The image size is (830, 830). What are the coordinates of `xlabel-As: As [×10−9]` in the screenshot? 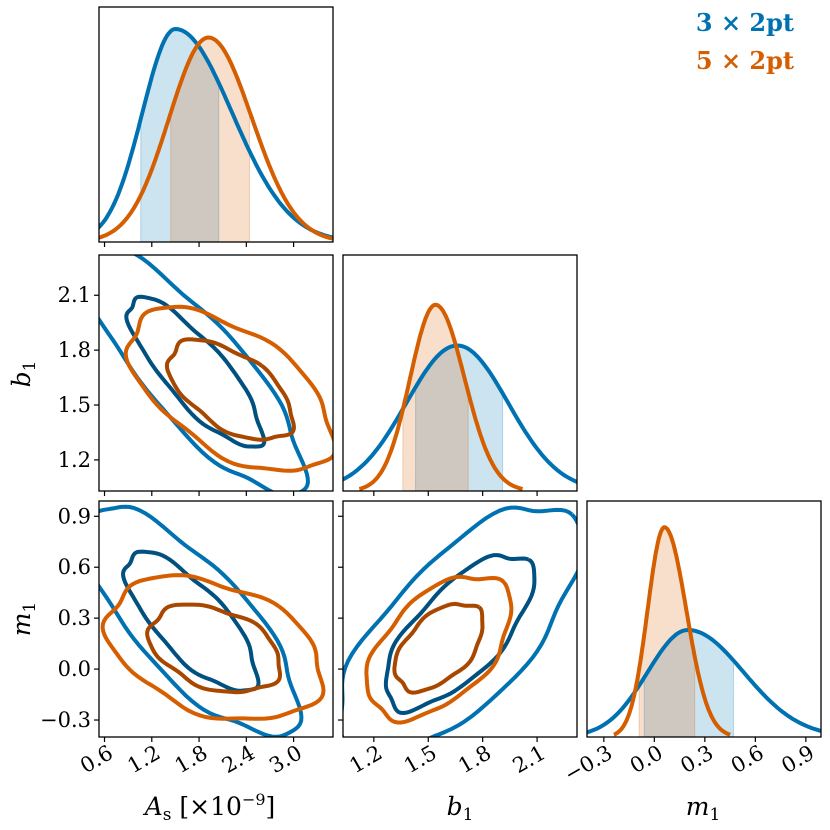 It's located at (209, 807).